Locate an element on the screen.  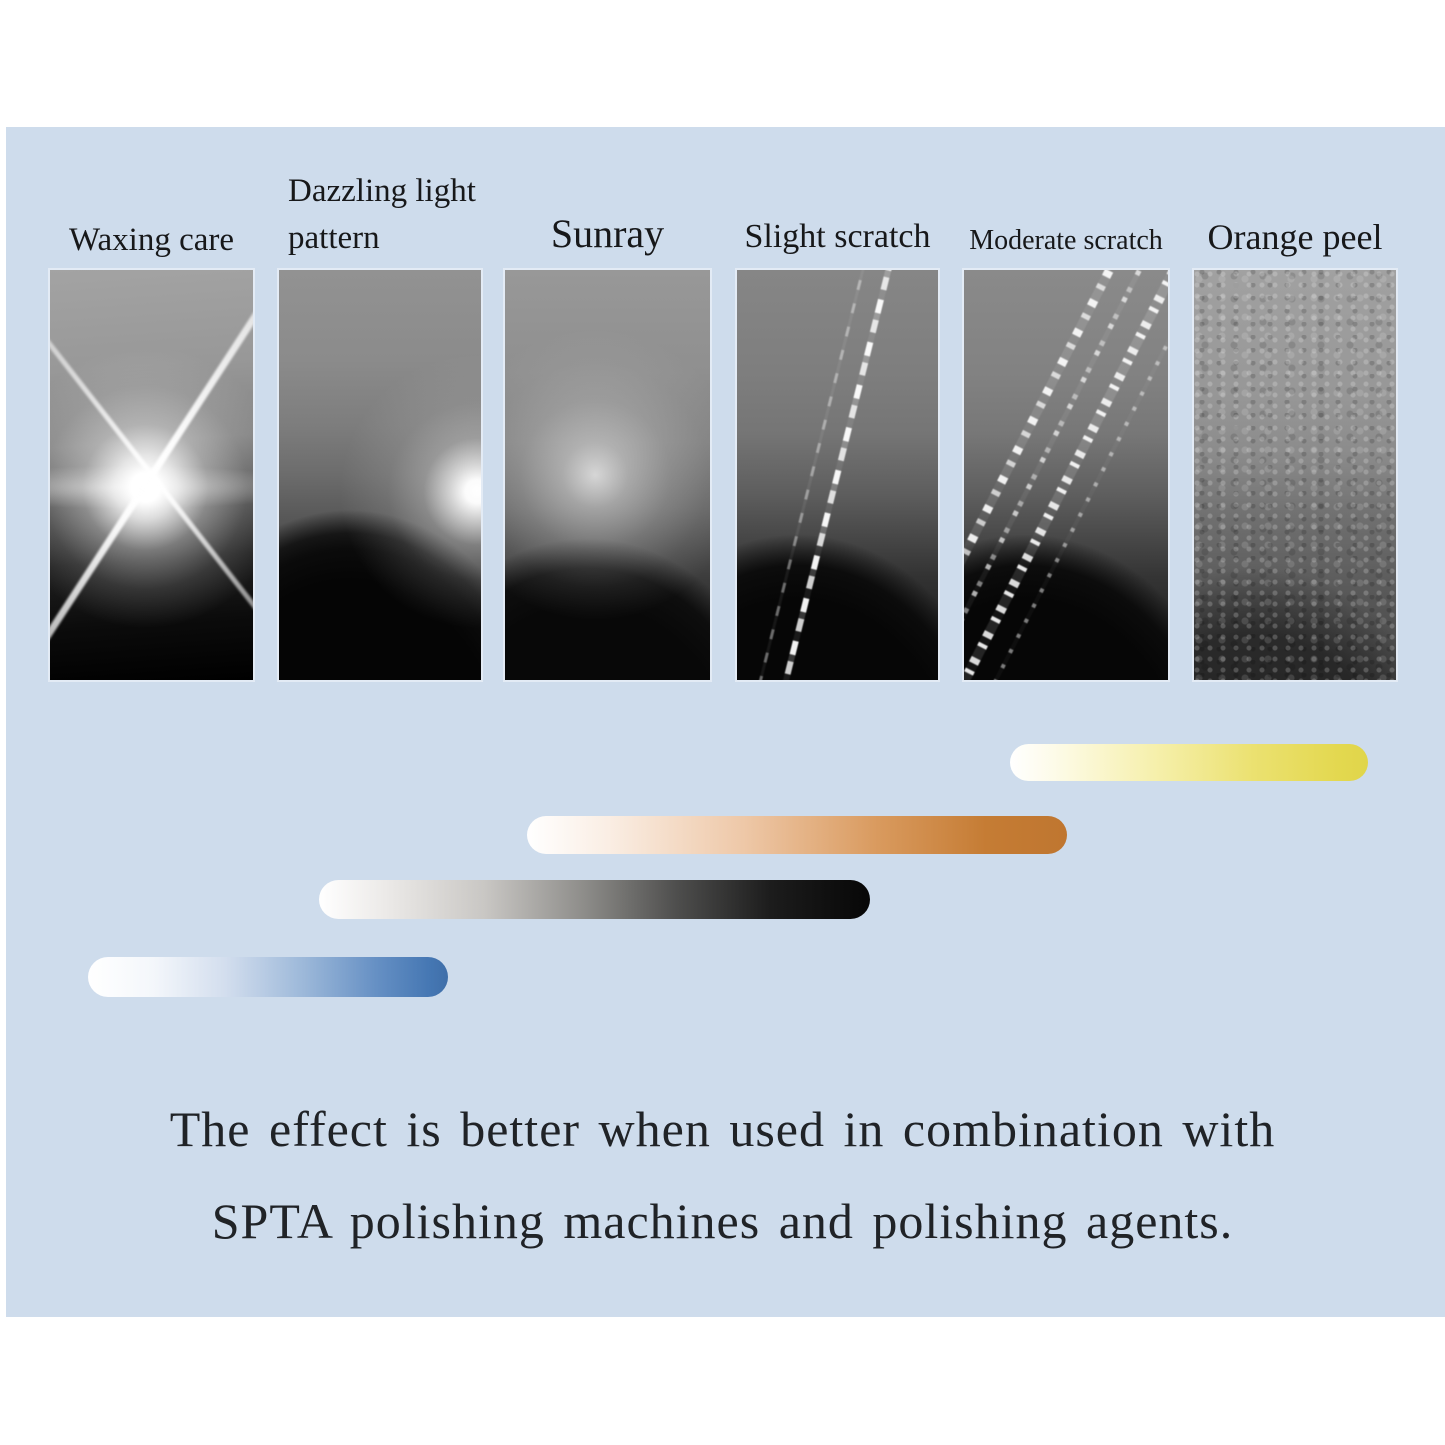
photo-waxing-care is located at coordinates (151, 475).